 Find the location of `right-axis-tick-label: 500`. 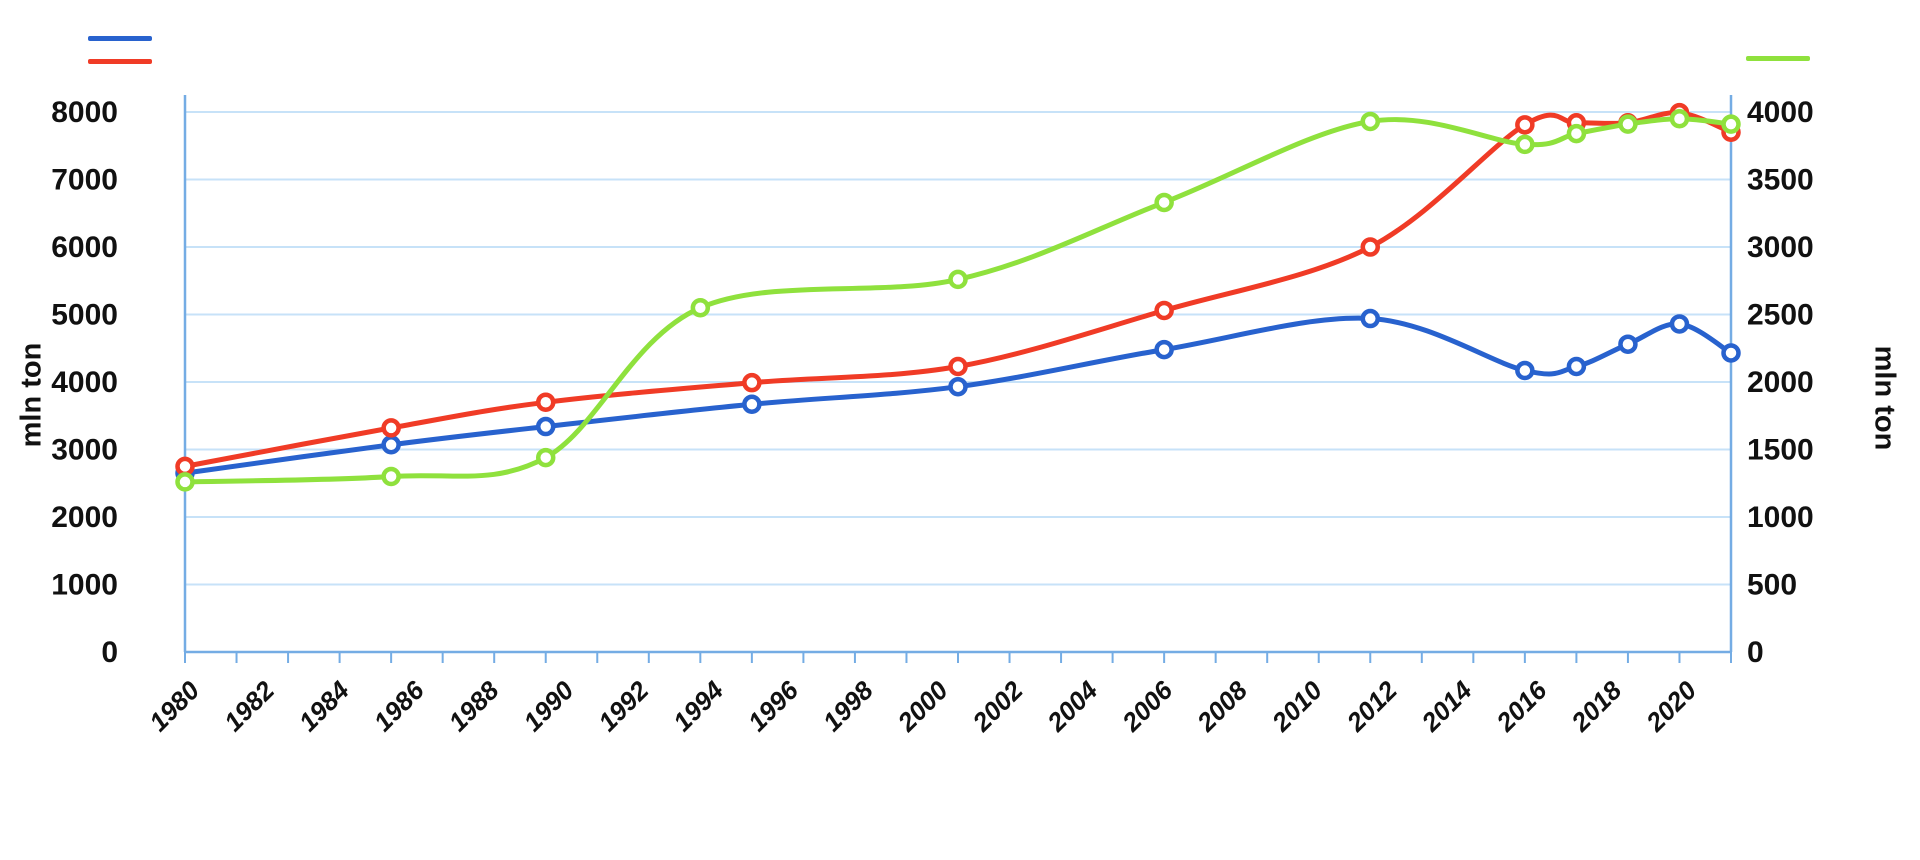

right-axis-tick-label: 500 is located at coordinates (1772, 585).